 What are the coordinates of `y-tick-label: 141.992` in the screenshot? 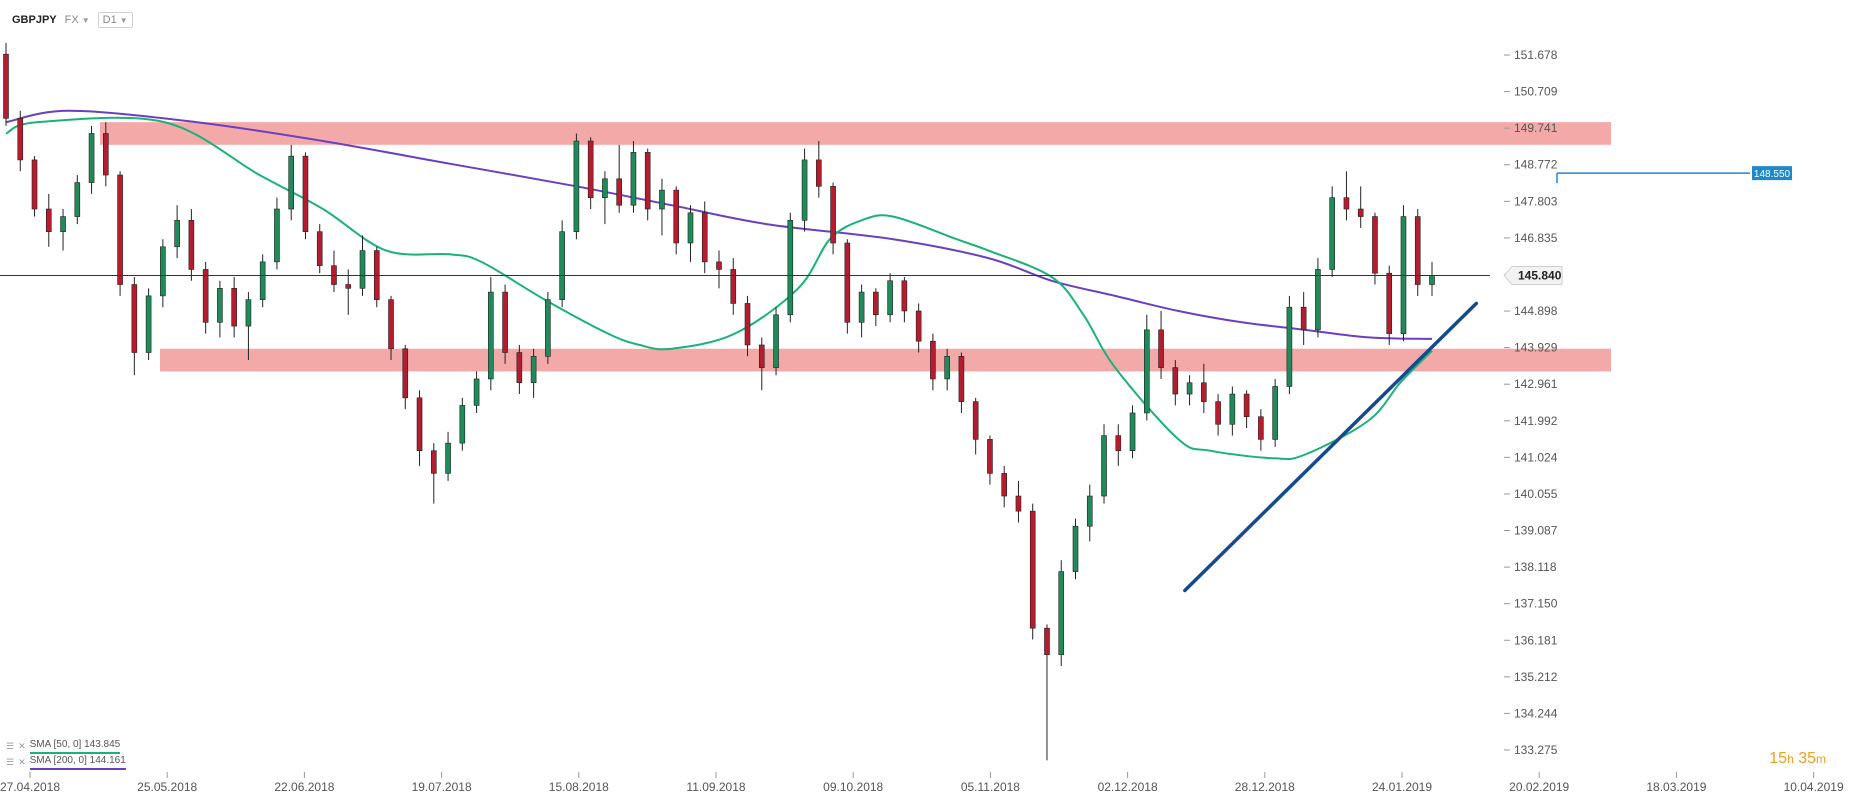 It's located at (1536, 421).